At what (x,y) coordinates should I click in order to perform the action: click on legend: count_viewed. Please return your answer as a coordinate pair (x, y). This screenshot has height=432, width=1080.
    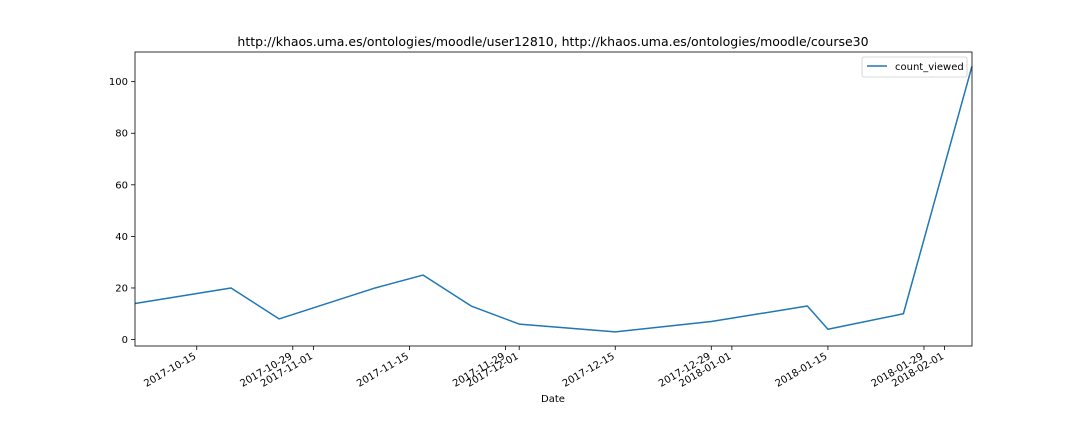
    Looking at the image, I should click on (914, 67).